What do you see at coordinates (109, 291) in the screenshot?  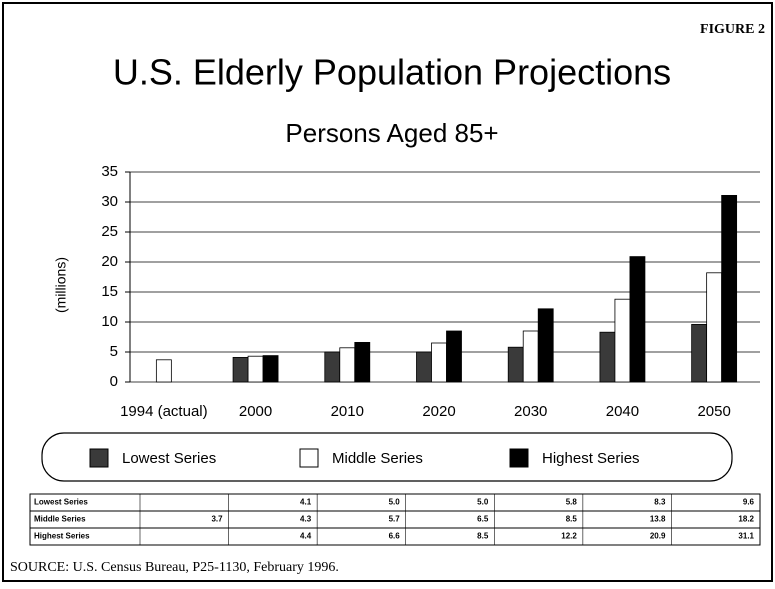 I see `y-tick-label: 15` at bounding box center [109, 291].